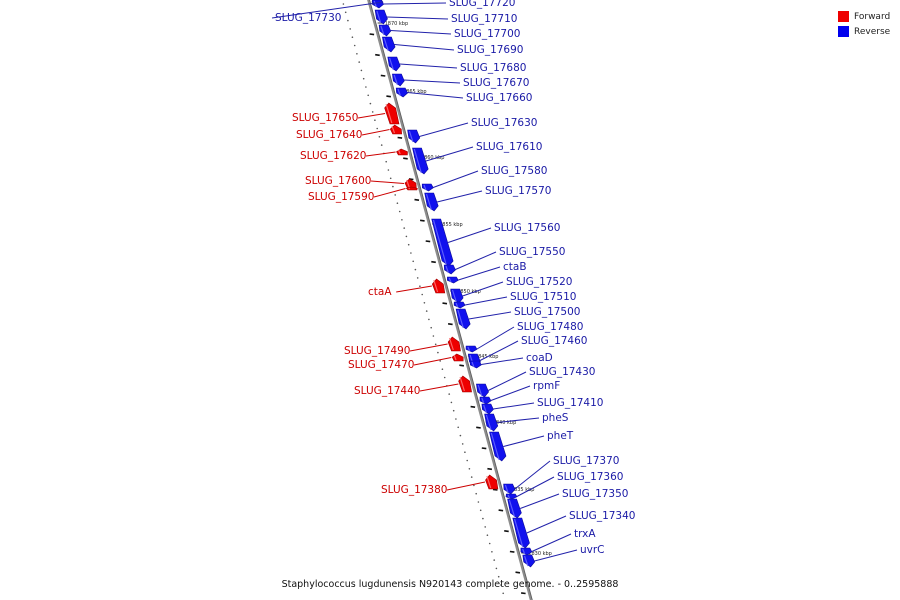  What do you see at coordinates (518, 191) in the screenshot?
I see `gene-label: SLUG_17570` at bounding box center [518, 191].